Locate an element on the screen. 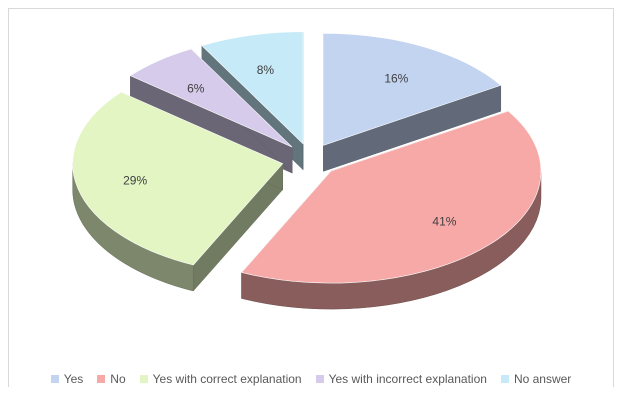 The width and height of the screenshot is (622, 394). legend-item-1: No is located at coordinates (111, 379).